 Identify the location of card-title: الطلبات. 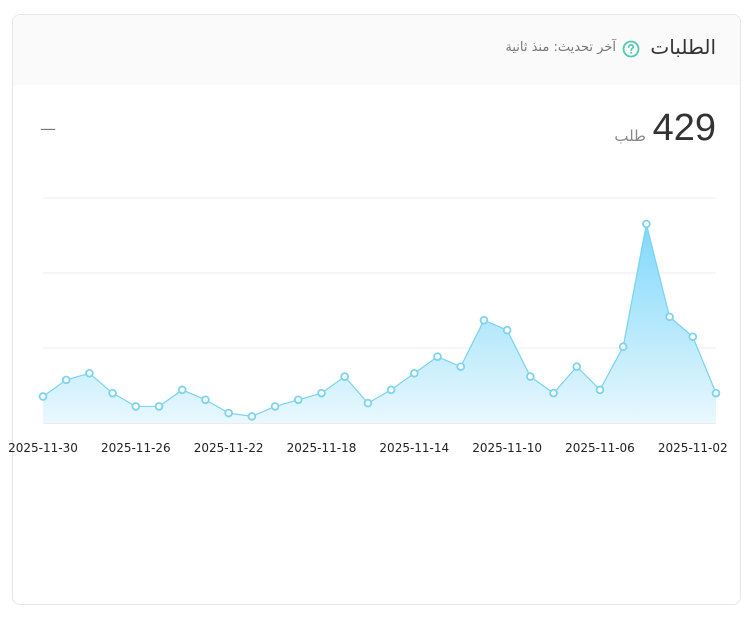
(683, 47).